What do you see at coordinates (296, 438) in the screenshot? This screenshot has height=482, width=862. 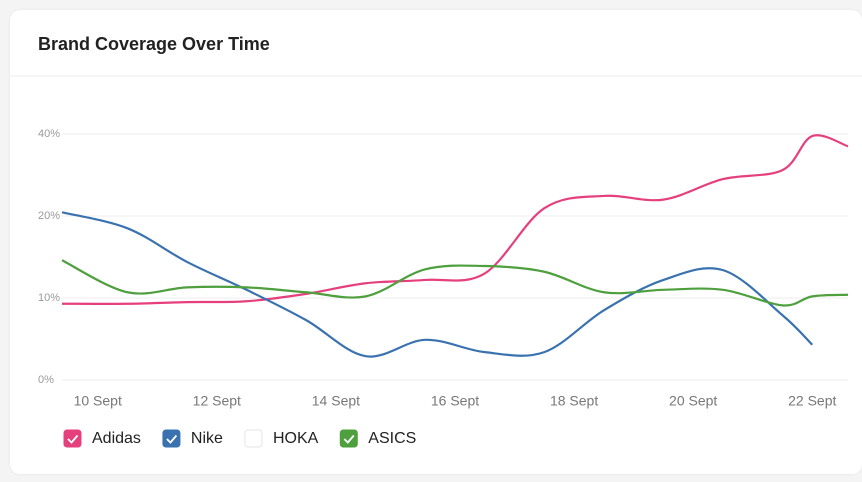 I see `legend-label: HOKA` at bounding box center [296, 438].